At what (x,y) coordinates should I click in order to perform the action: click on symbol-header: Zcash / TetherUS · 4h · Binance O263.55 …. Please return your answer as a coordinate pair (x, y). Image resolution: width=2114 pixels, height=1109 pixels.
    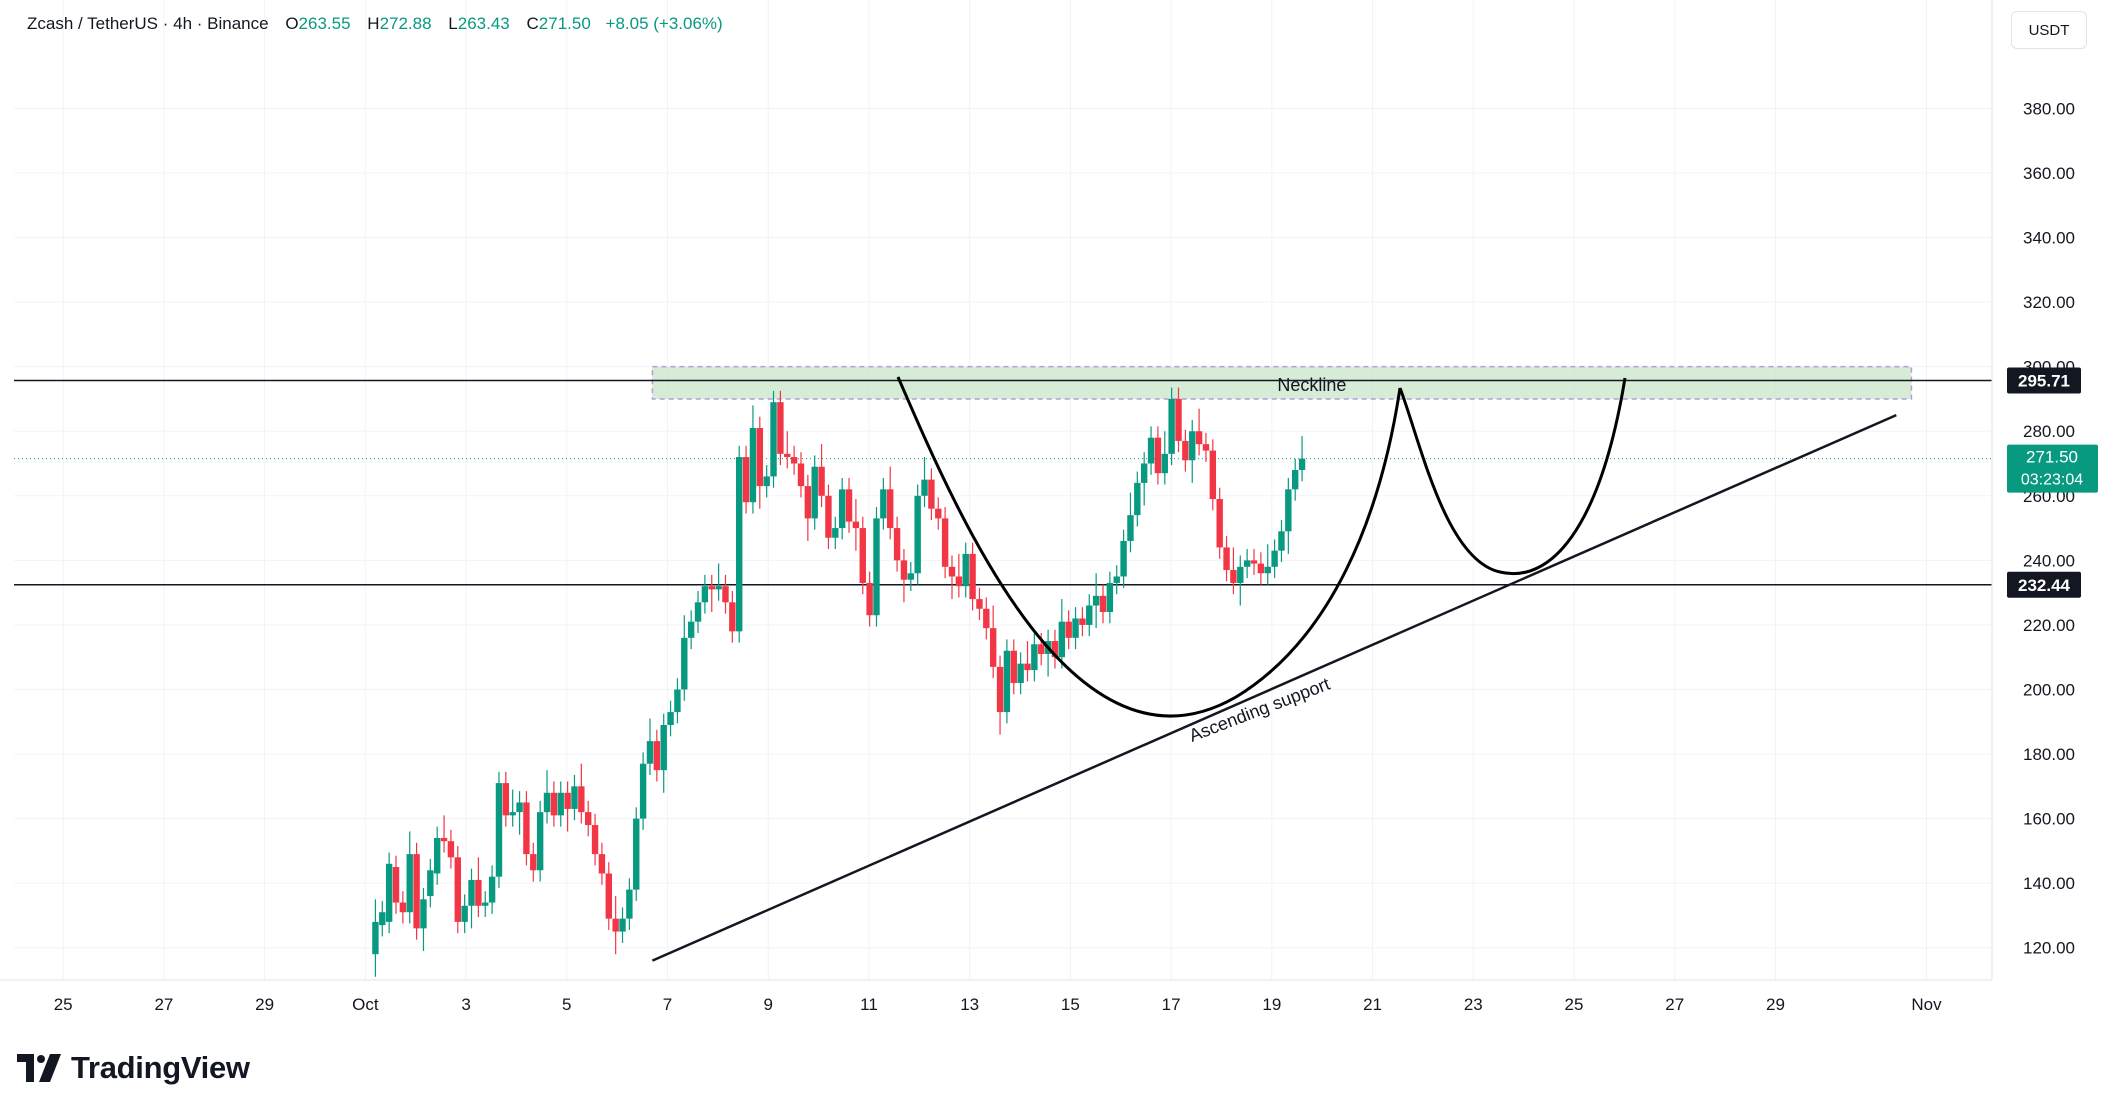
    Looking at the image, I should click on (375, 24).